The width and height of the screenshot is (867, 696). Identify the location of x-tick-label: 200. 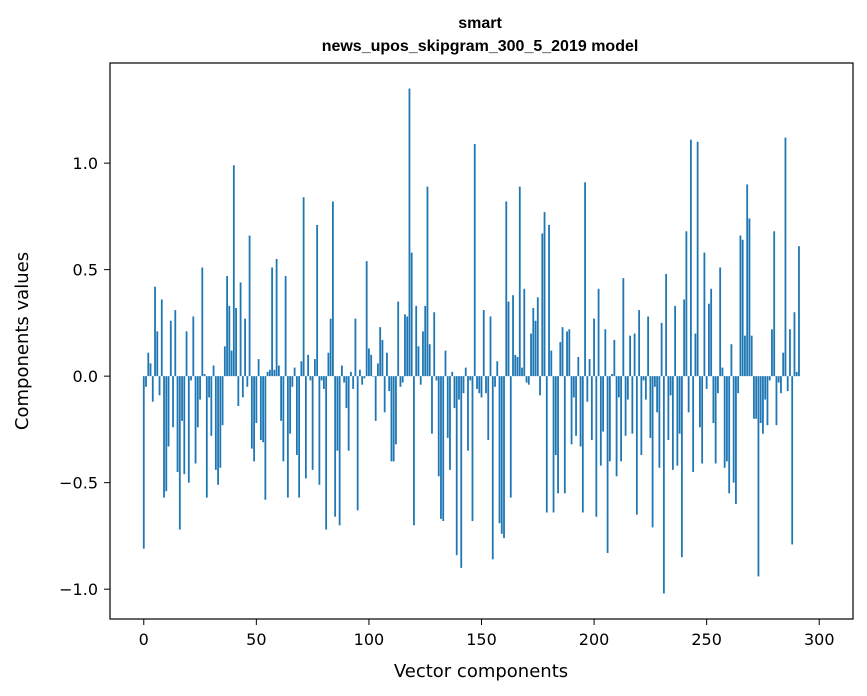
(594, 639).